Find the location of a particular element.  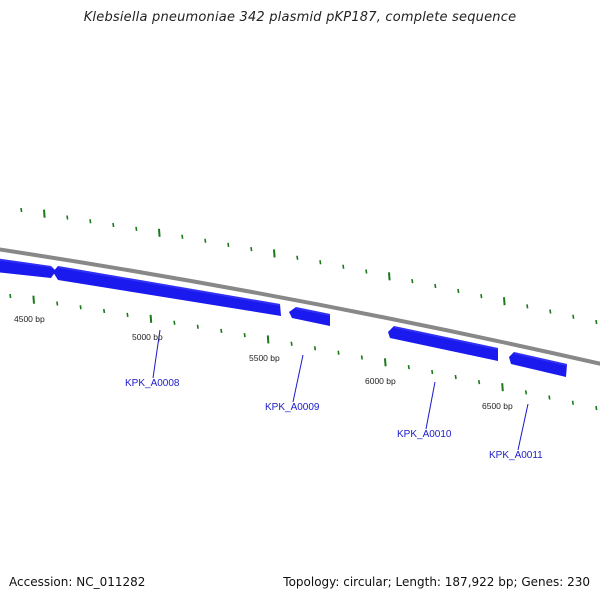

gene-label: KPK_A0009 is located at coordinates (292, 407).